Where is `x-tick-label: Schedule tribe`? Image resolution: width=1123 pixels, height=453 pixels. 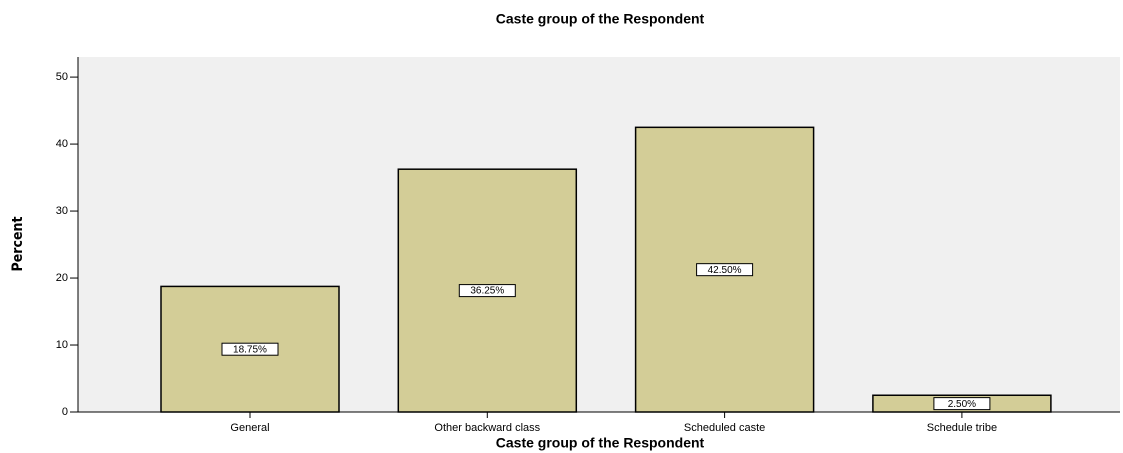 x-tick-label: Schedule tribe is located at coordinates (962, 428).